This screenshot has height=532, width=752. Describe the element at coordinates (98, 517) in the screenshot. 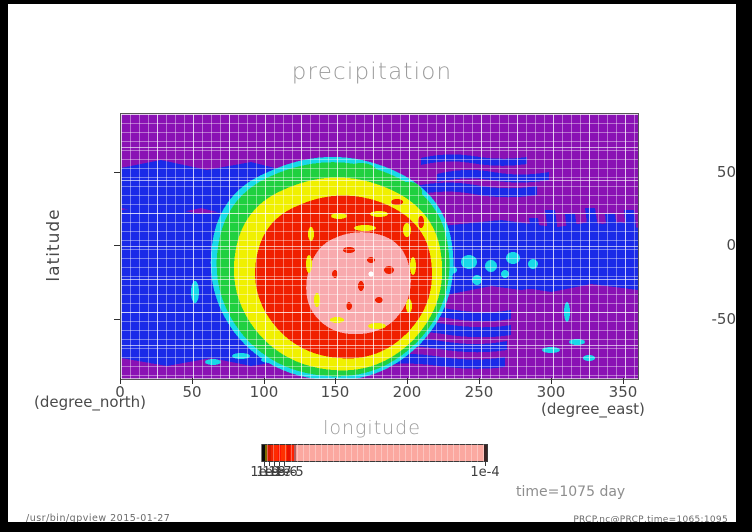

I see `footer-command: /usr/bin/gpview 2015-01-27` at that location.